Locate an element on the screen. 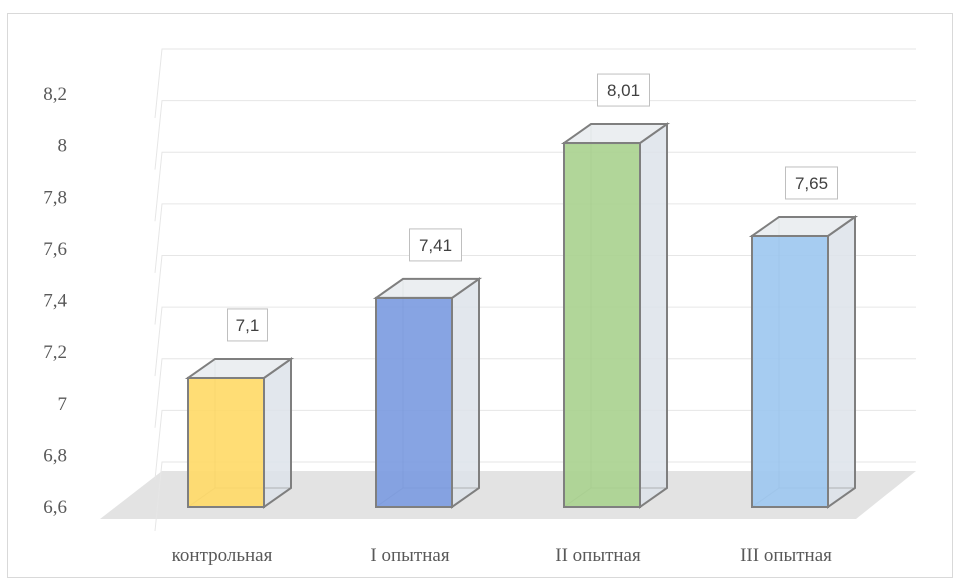 This screenshot has width=955, height=580. data-label: 7,1 is located at coordinates (248, 325).